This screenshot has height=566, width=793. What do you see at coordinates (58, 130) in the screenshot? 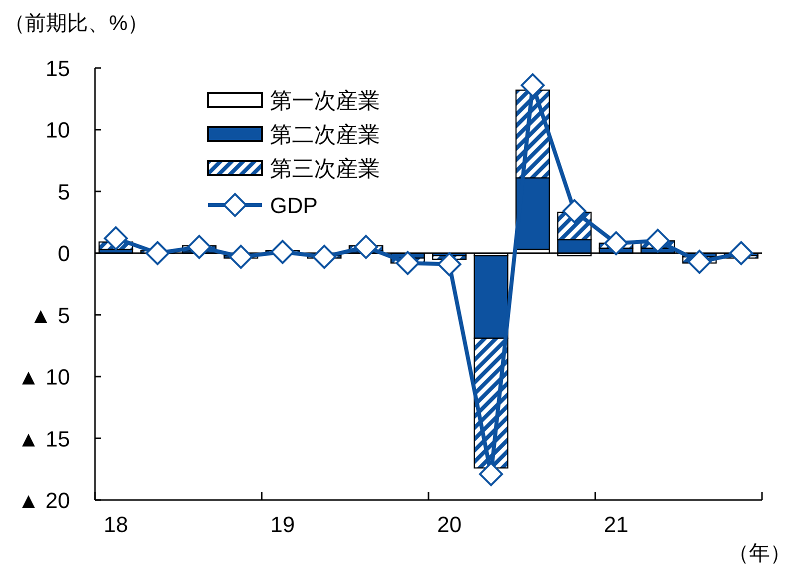
I see `y-tick-label: 10` at bounding box center [58, 130].